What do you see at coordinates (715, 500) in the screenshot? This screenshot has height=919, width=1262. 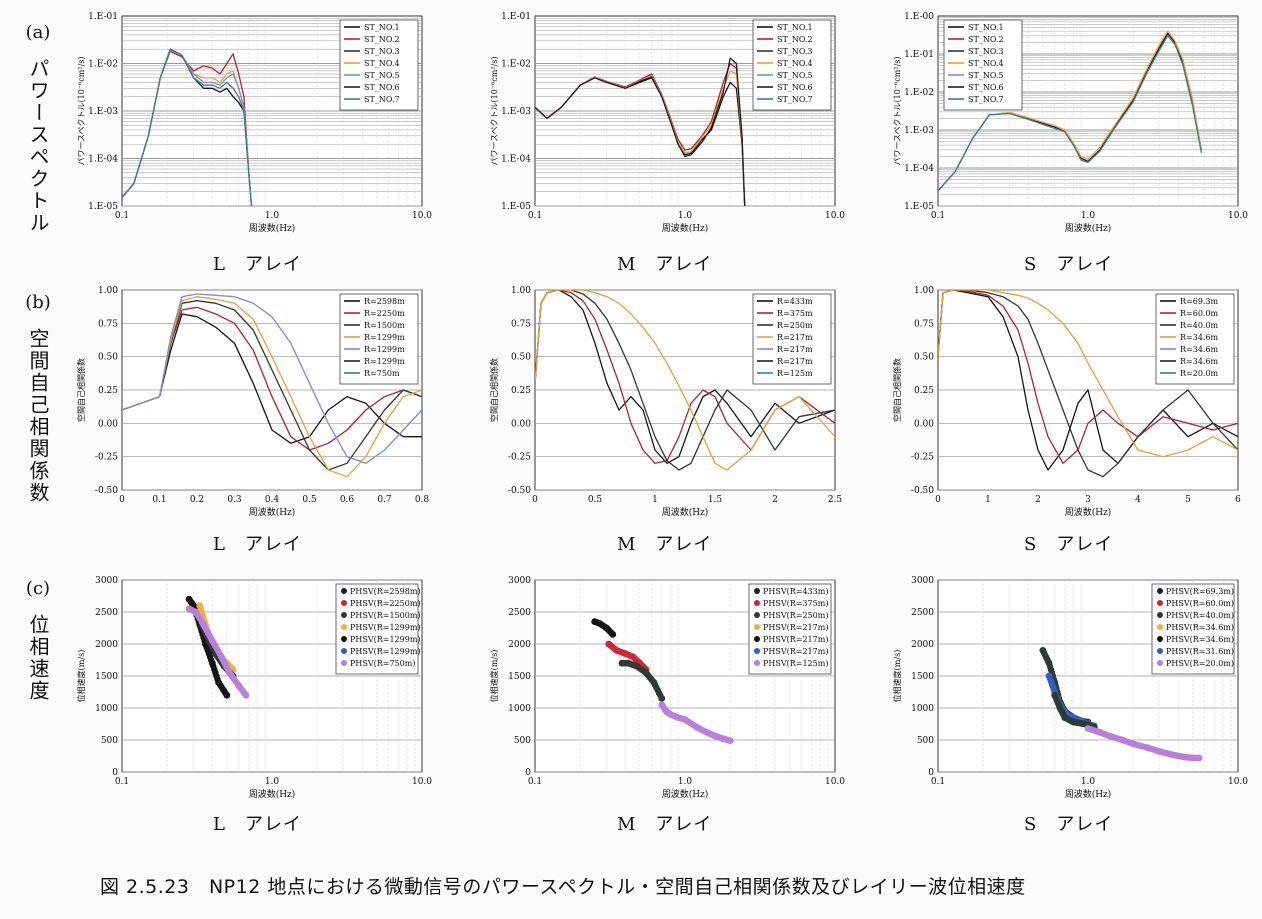 I see `x-tick-label: 1.5` at bounding box center [715, 500].